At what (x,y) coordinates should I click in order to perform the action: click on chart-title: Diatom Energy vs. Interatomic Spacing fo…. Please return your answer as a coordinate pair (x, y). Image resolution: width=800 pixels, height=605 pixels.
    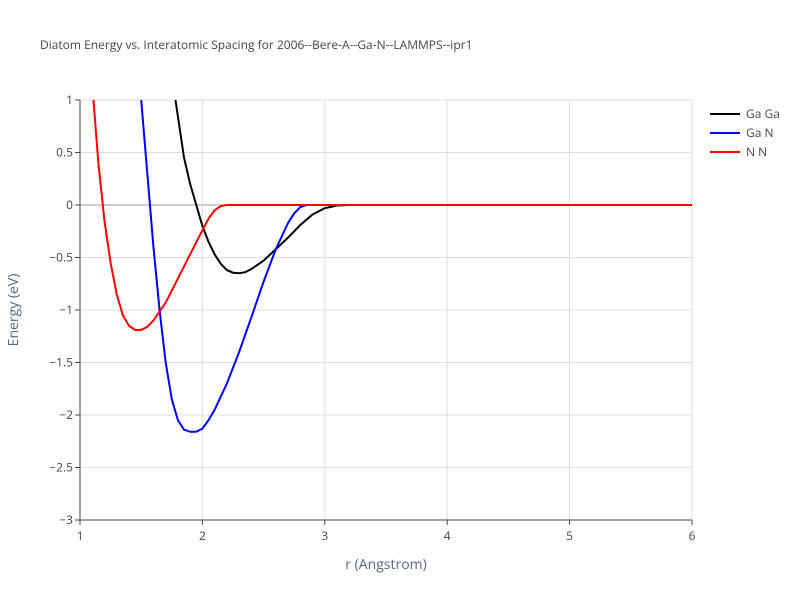
    Looking at the image, I should click on (256, 44).